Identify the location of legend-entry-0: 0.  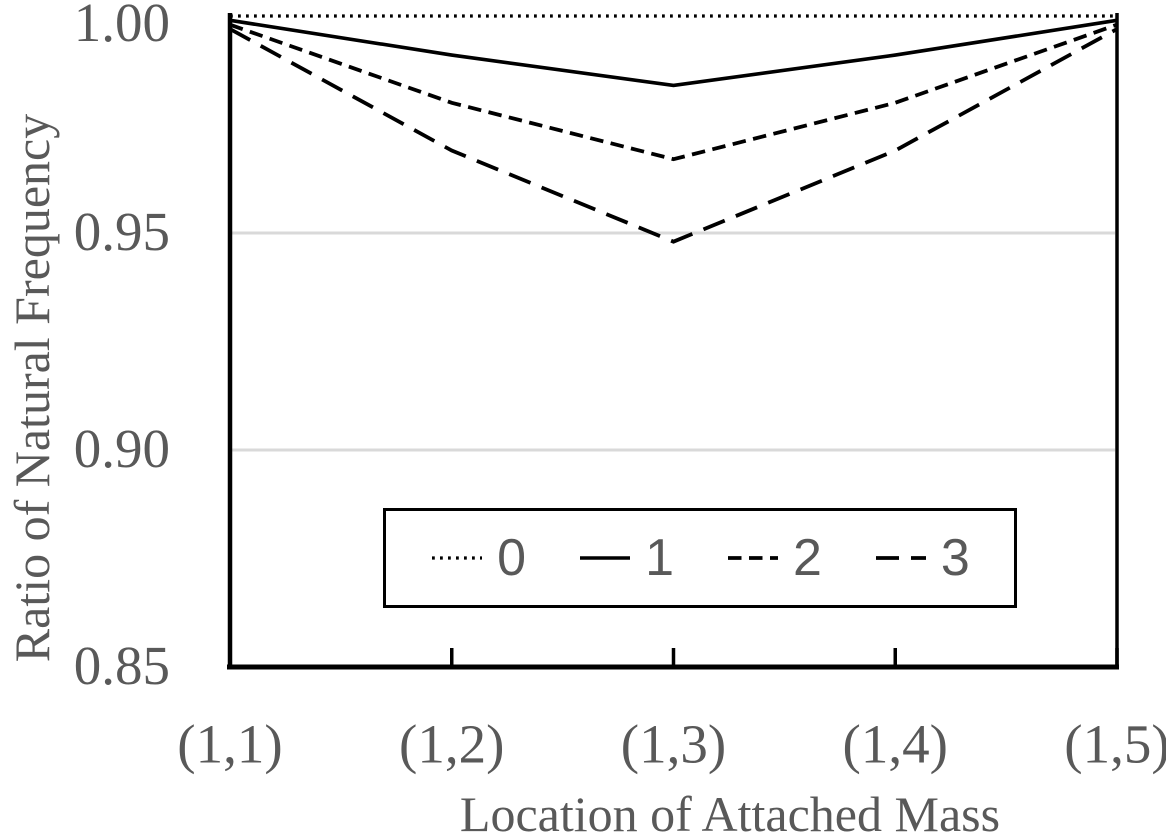
(478, 558).